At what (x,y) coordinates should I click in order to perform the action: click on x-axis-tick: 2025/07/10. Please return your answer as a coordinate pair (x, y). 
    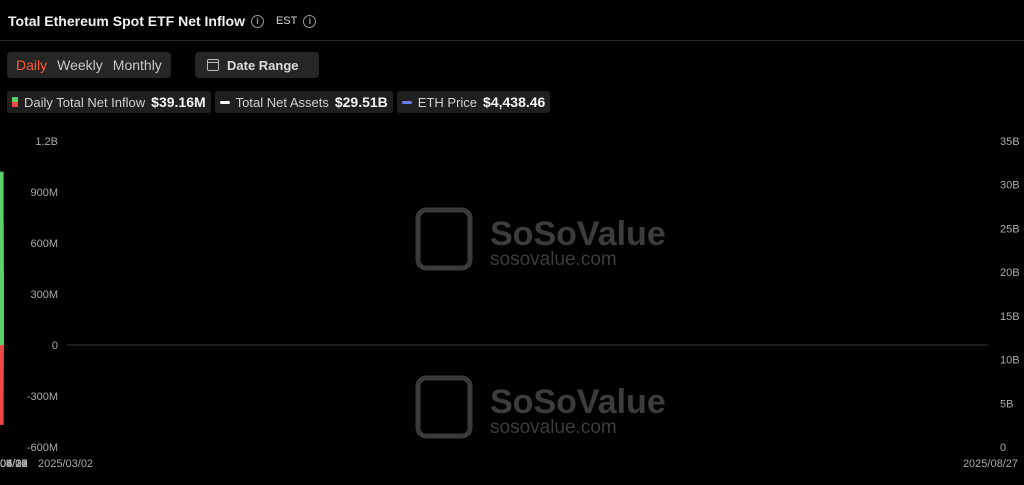
    Looking at the image, I should click on (14, 464).